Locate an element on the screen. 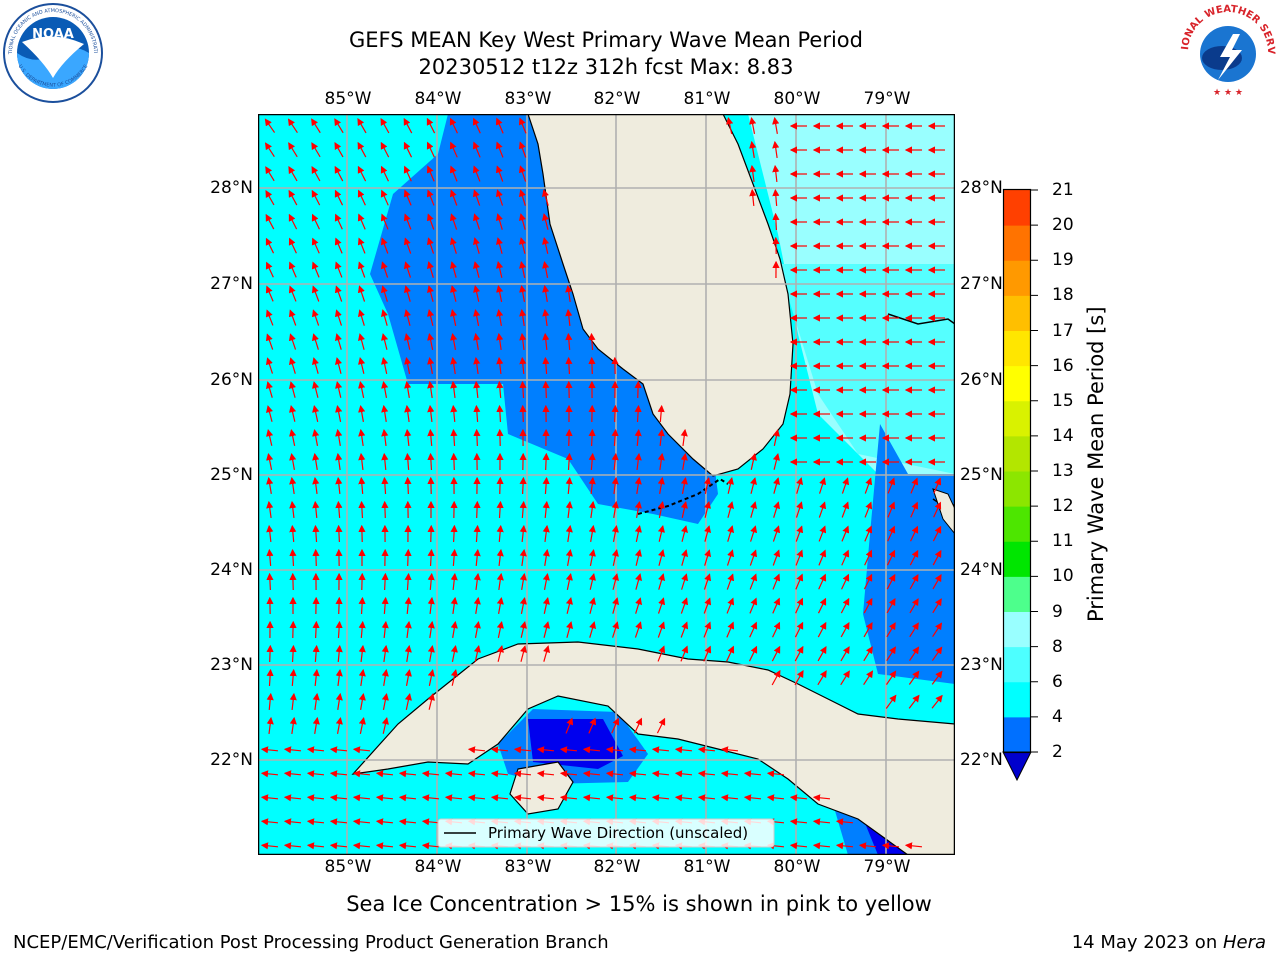 The image size is (1280, 960). colorbar-tick-label: 9 is located at coordinates (1057, 611).